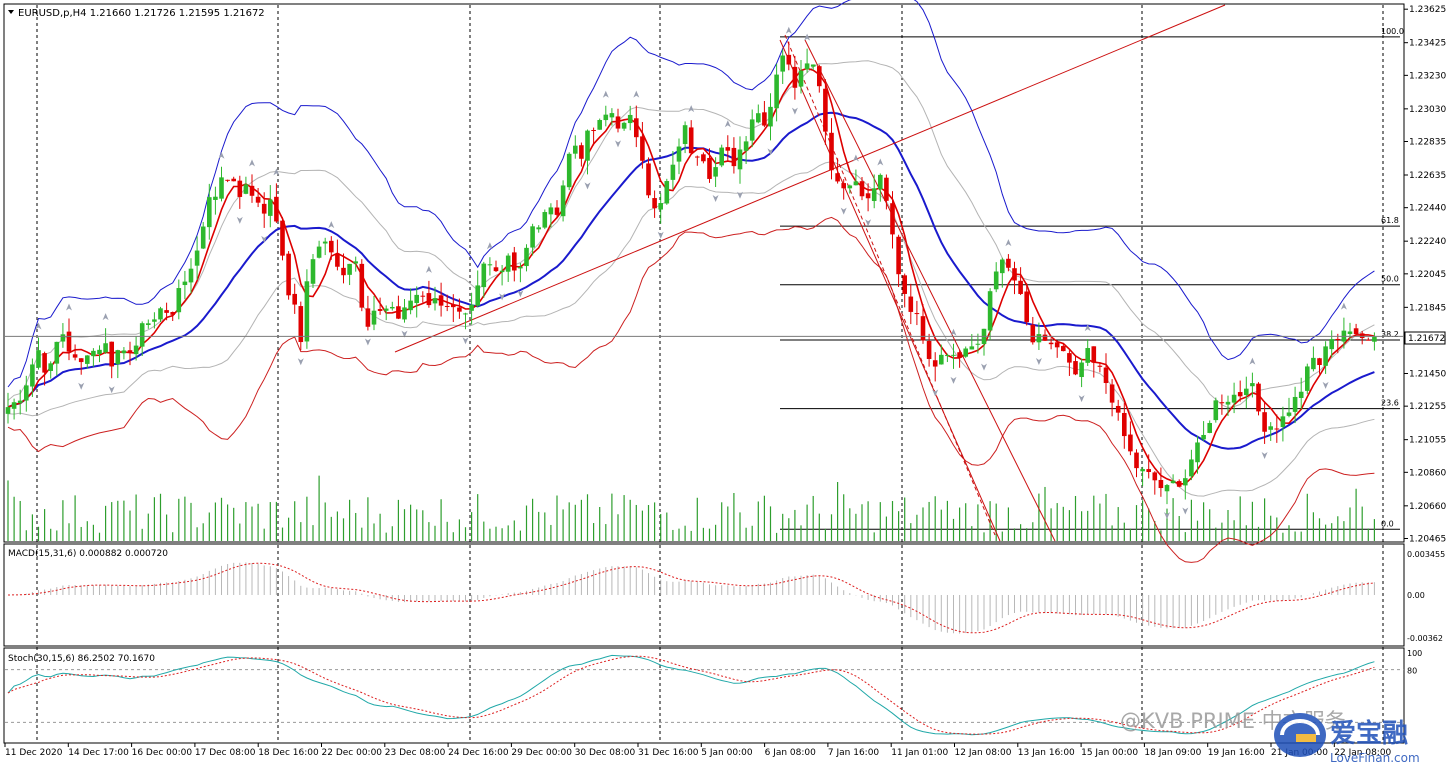  I want to click on price-tick-label: 1.23625, so click(1427, 10).